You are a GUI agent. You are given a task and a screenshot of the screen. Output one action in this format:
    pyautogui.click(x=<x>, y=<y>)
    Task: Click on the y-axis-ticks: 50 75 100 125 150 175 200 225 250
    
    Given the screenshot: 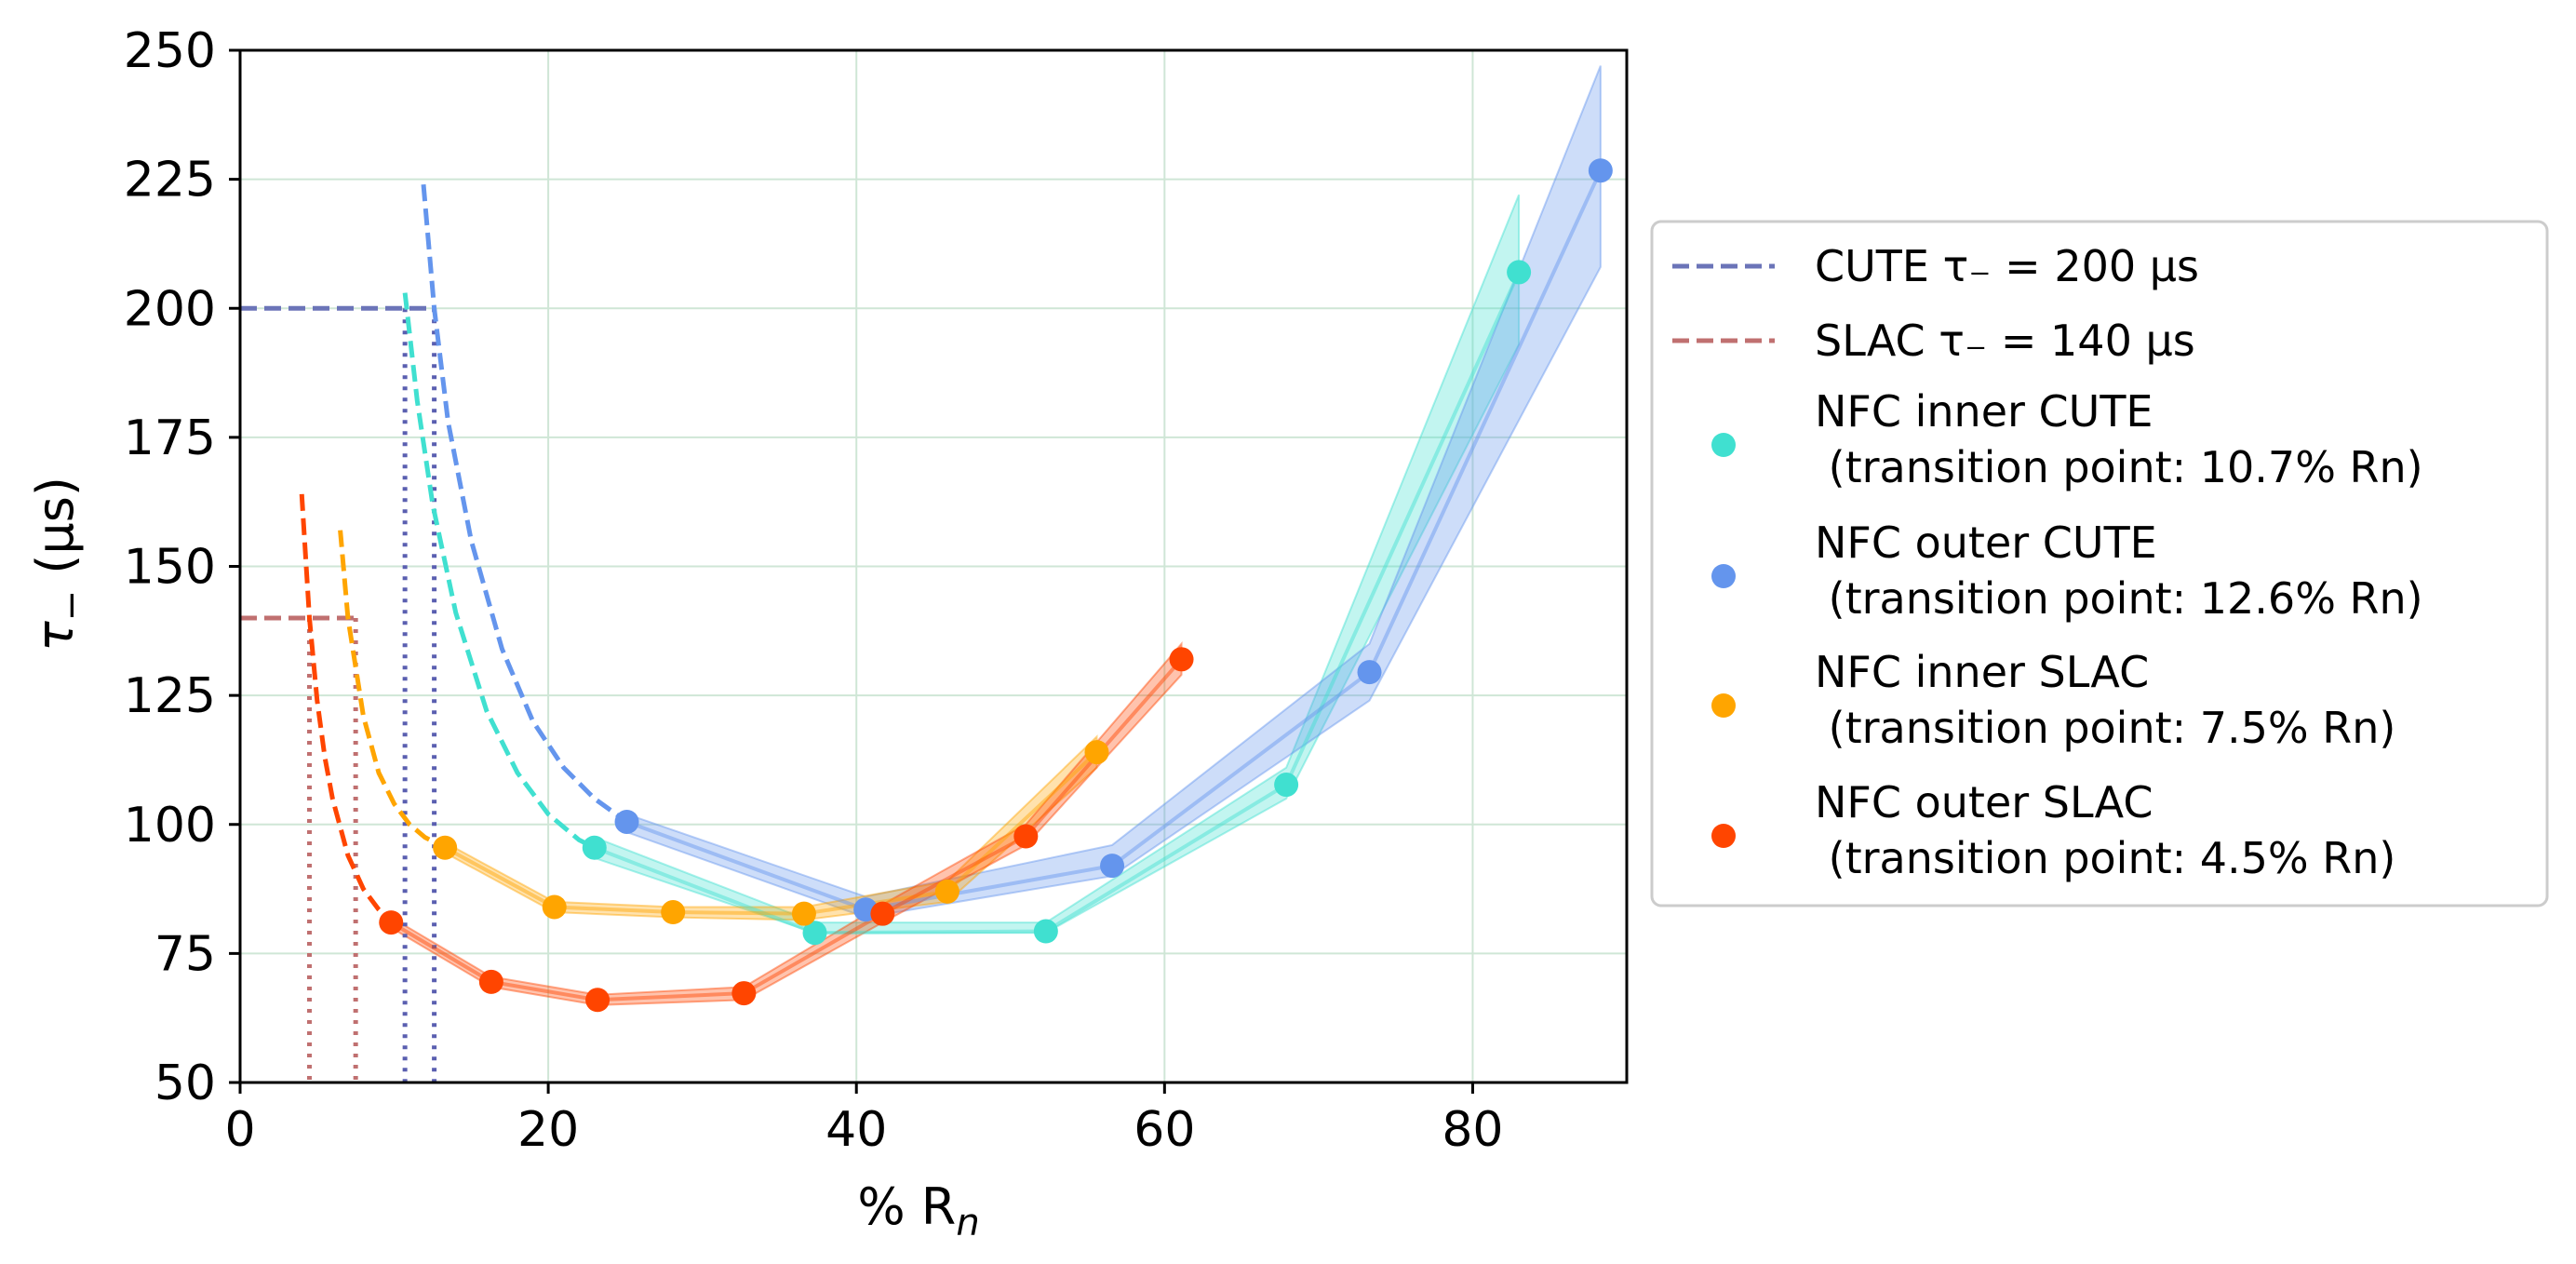 What is the action you would take?
    pyautogui.click(x=182, y=567)
    